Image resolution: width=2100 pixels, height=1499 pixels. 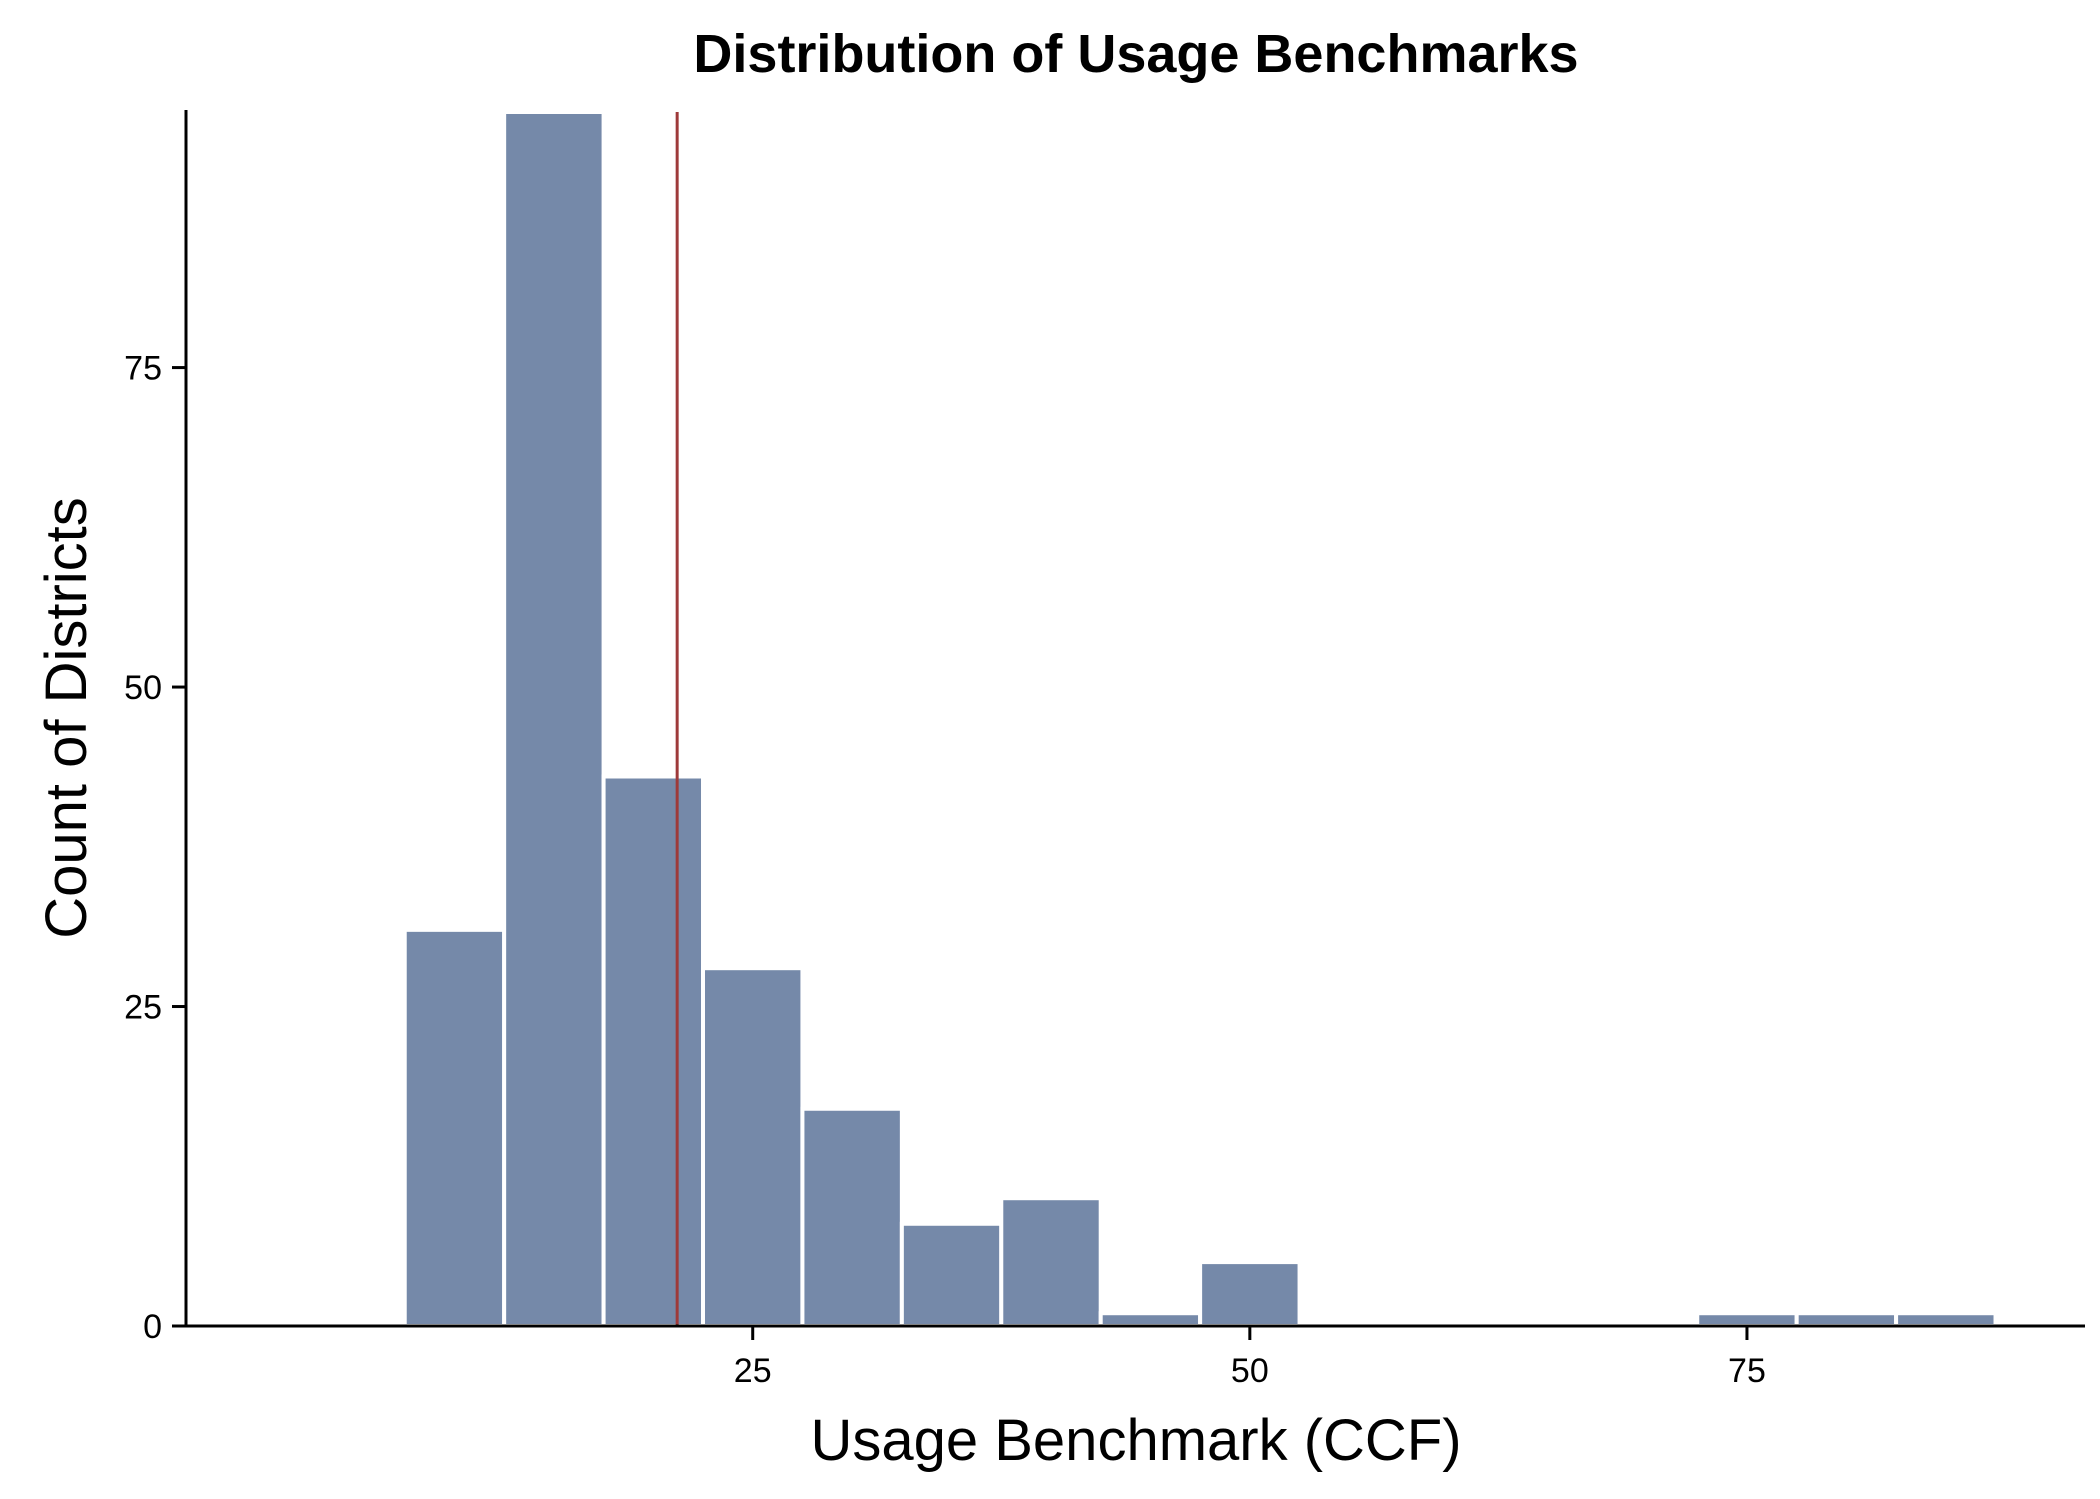 I want to click on x-tick-label: 50, so click(x=1250, y=1371).